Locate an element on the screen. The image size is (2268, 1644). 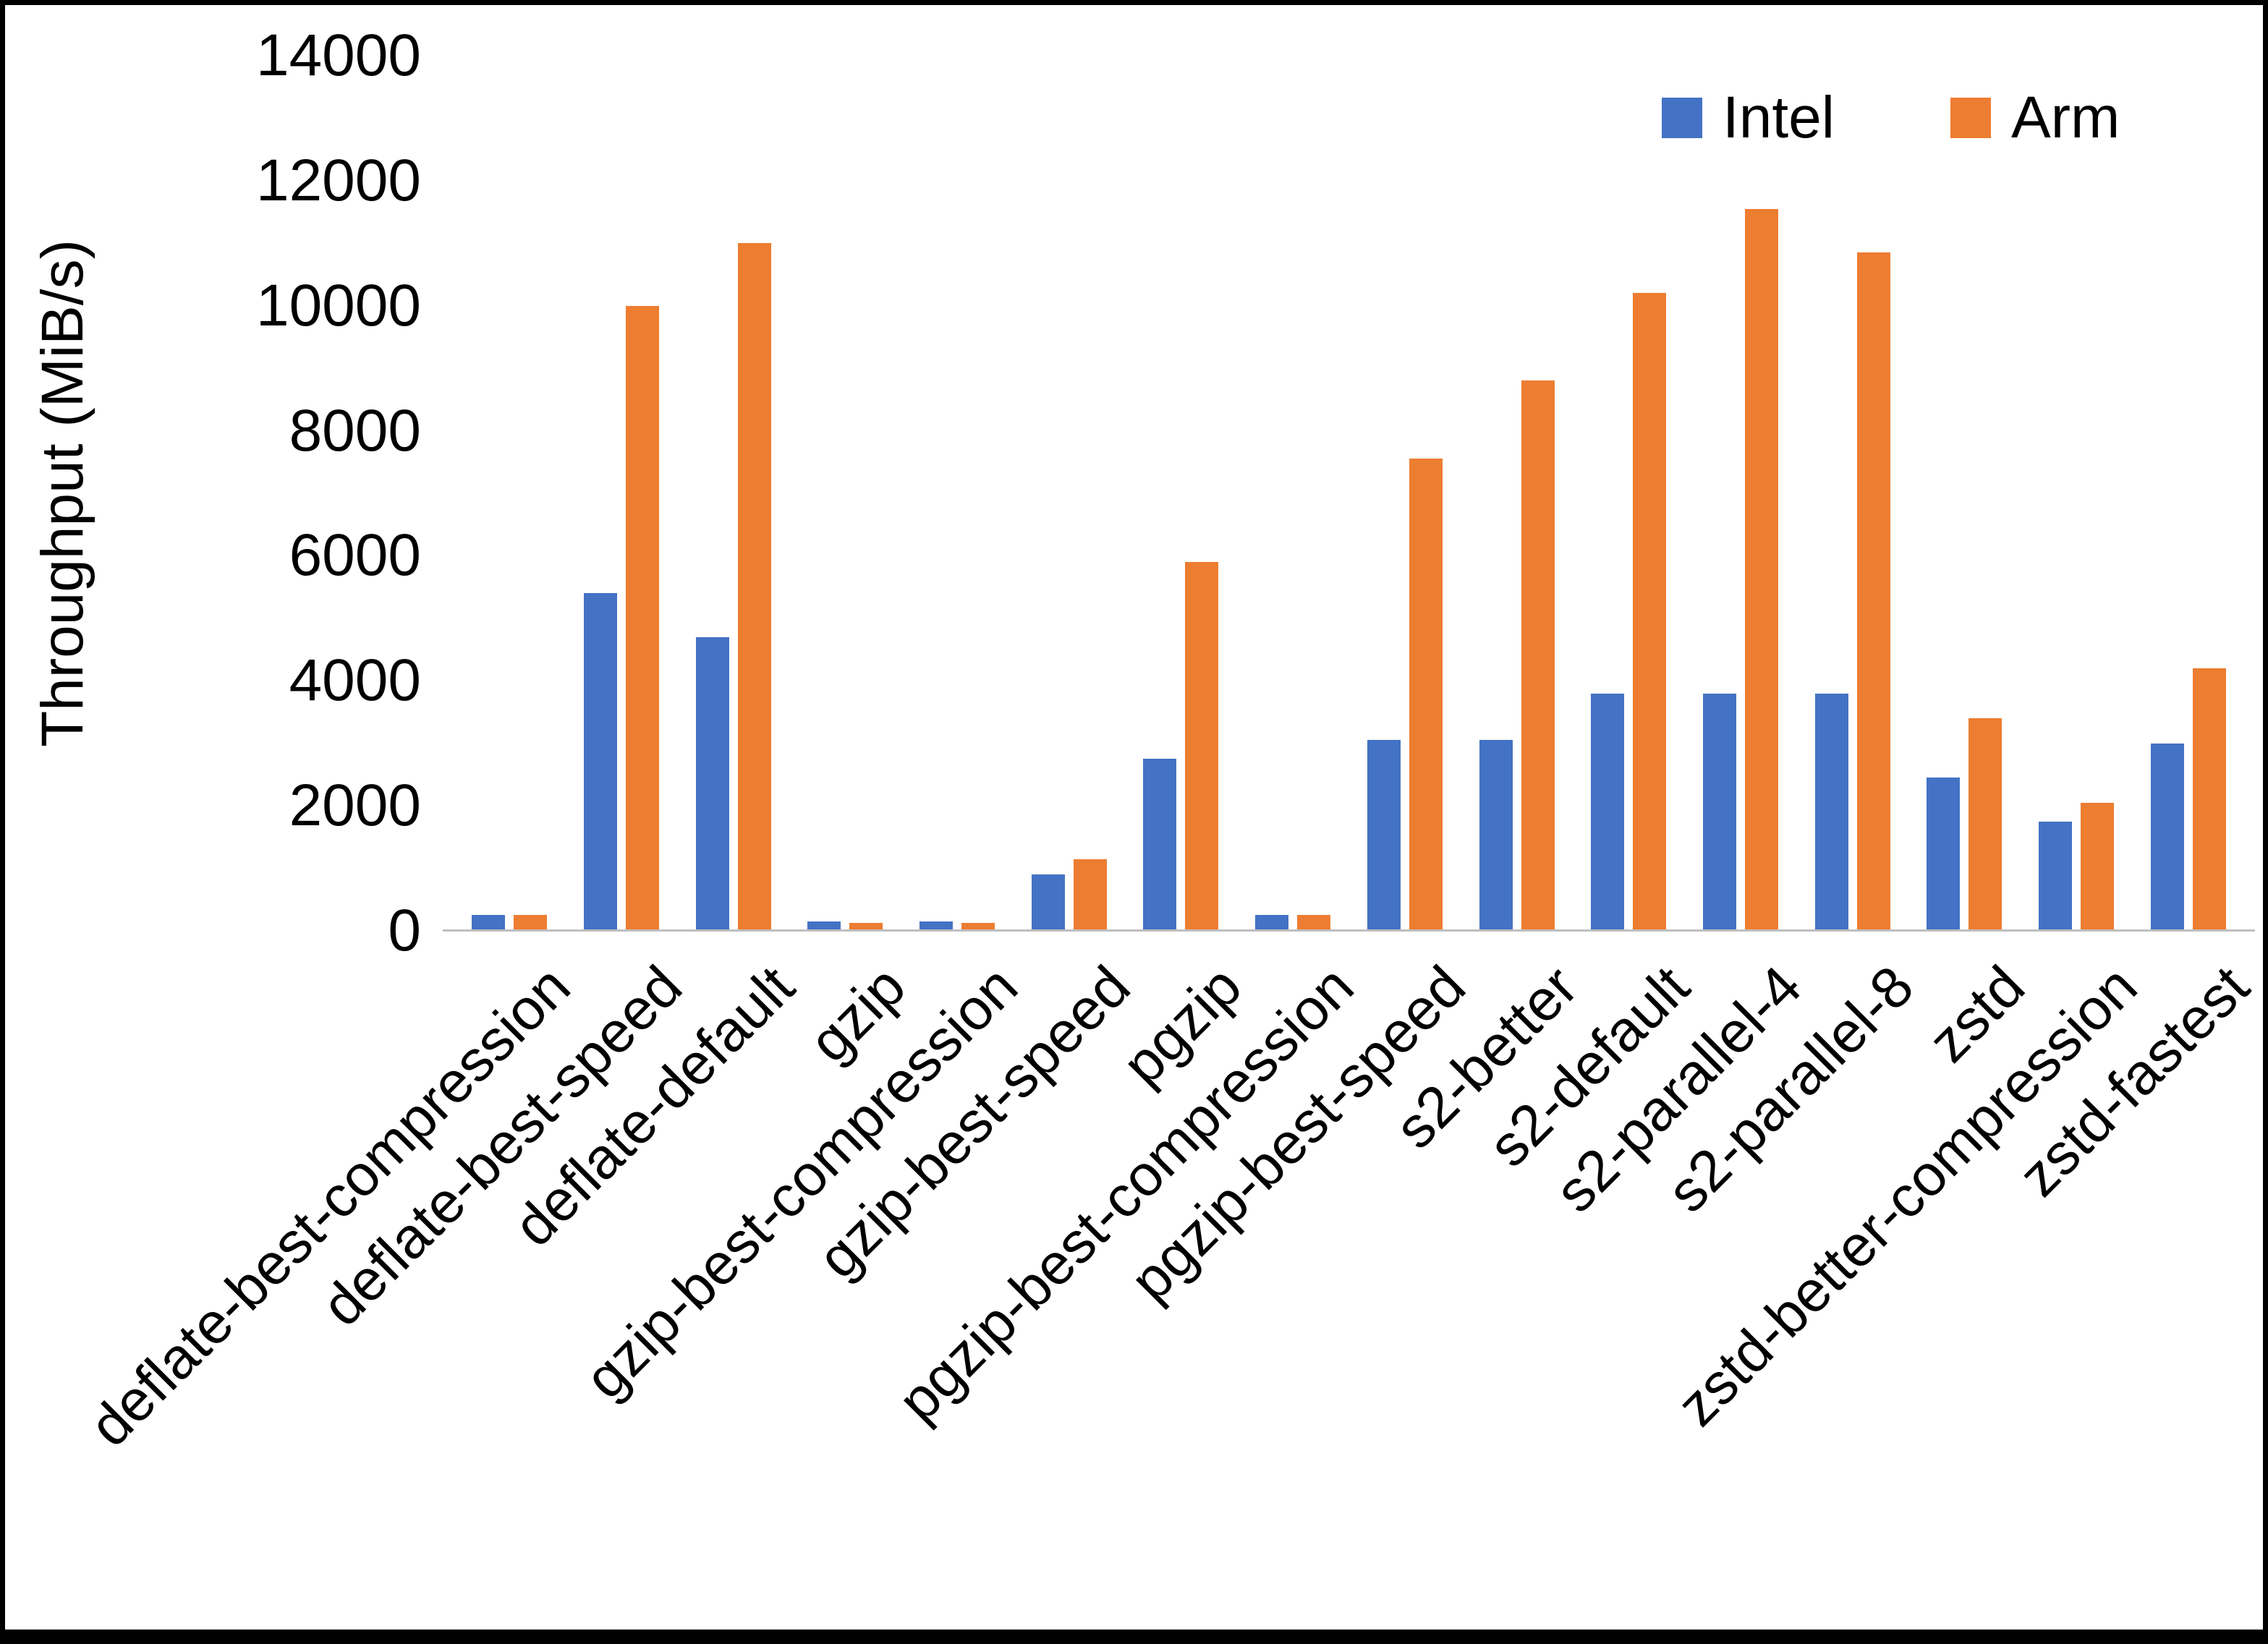
bar-intel-gzip-best-speed is located at coordinates (1048, 902).